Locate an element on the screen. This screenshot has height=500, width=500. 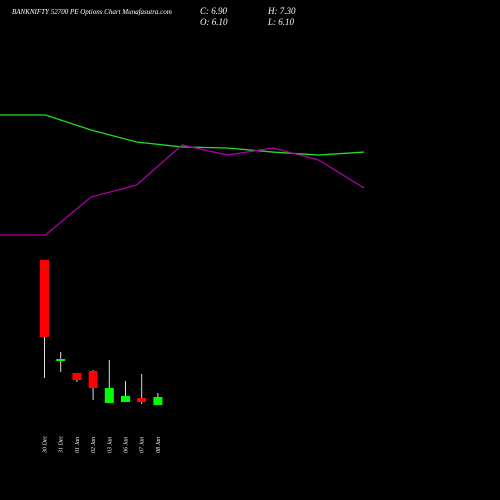
stat-high: H: 7.30 is located at coordinates (281, 11).